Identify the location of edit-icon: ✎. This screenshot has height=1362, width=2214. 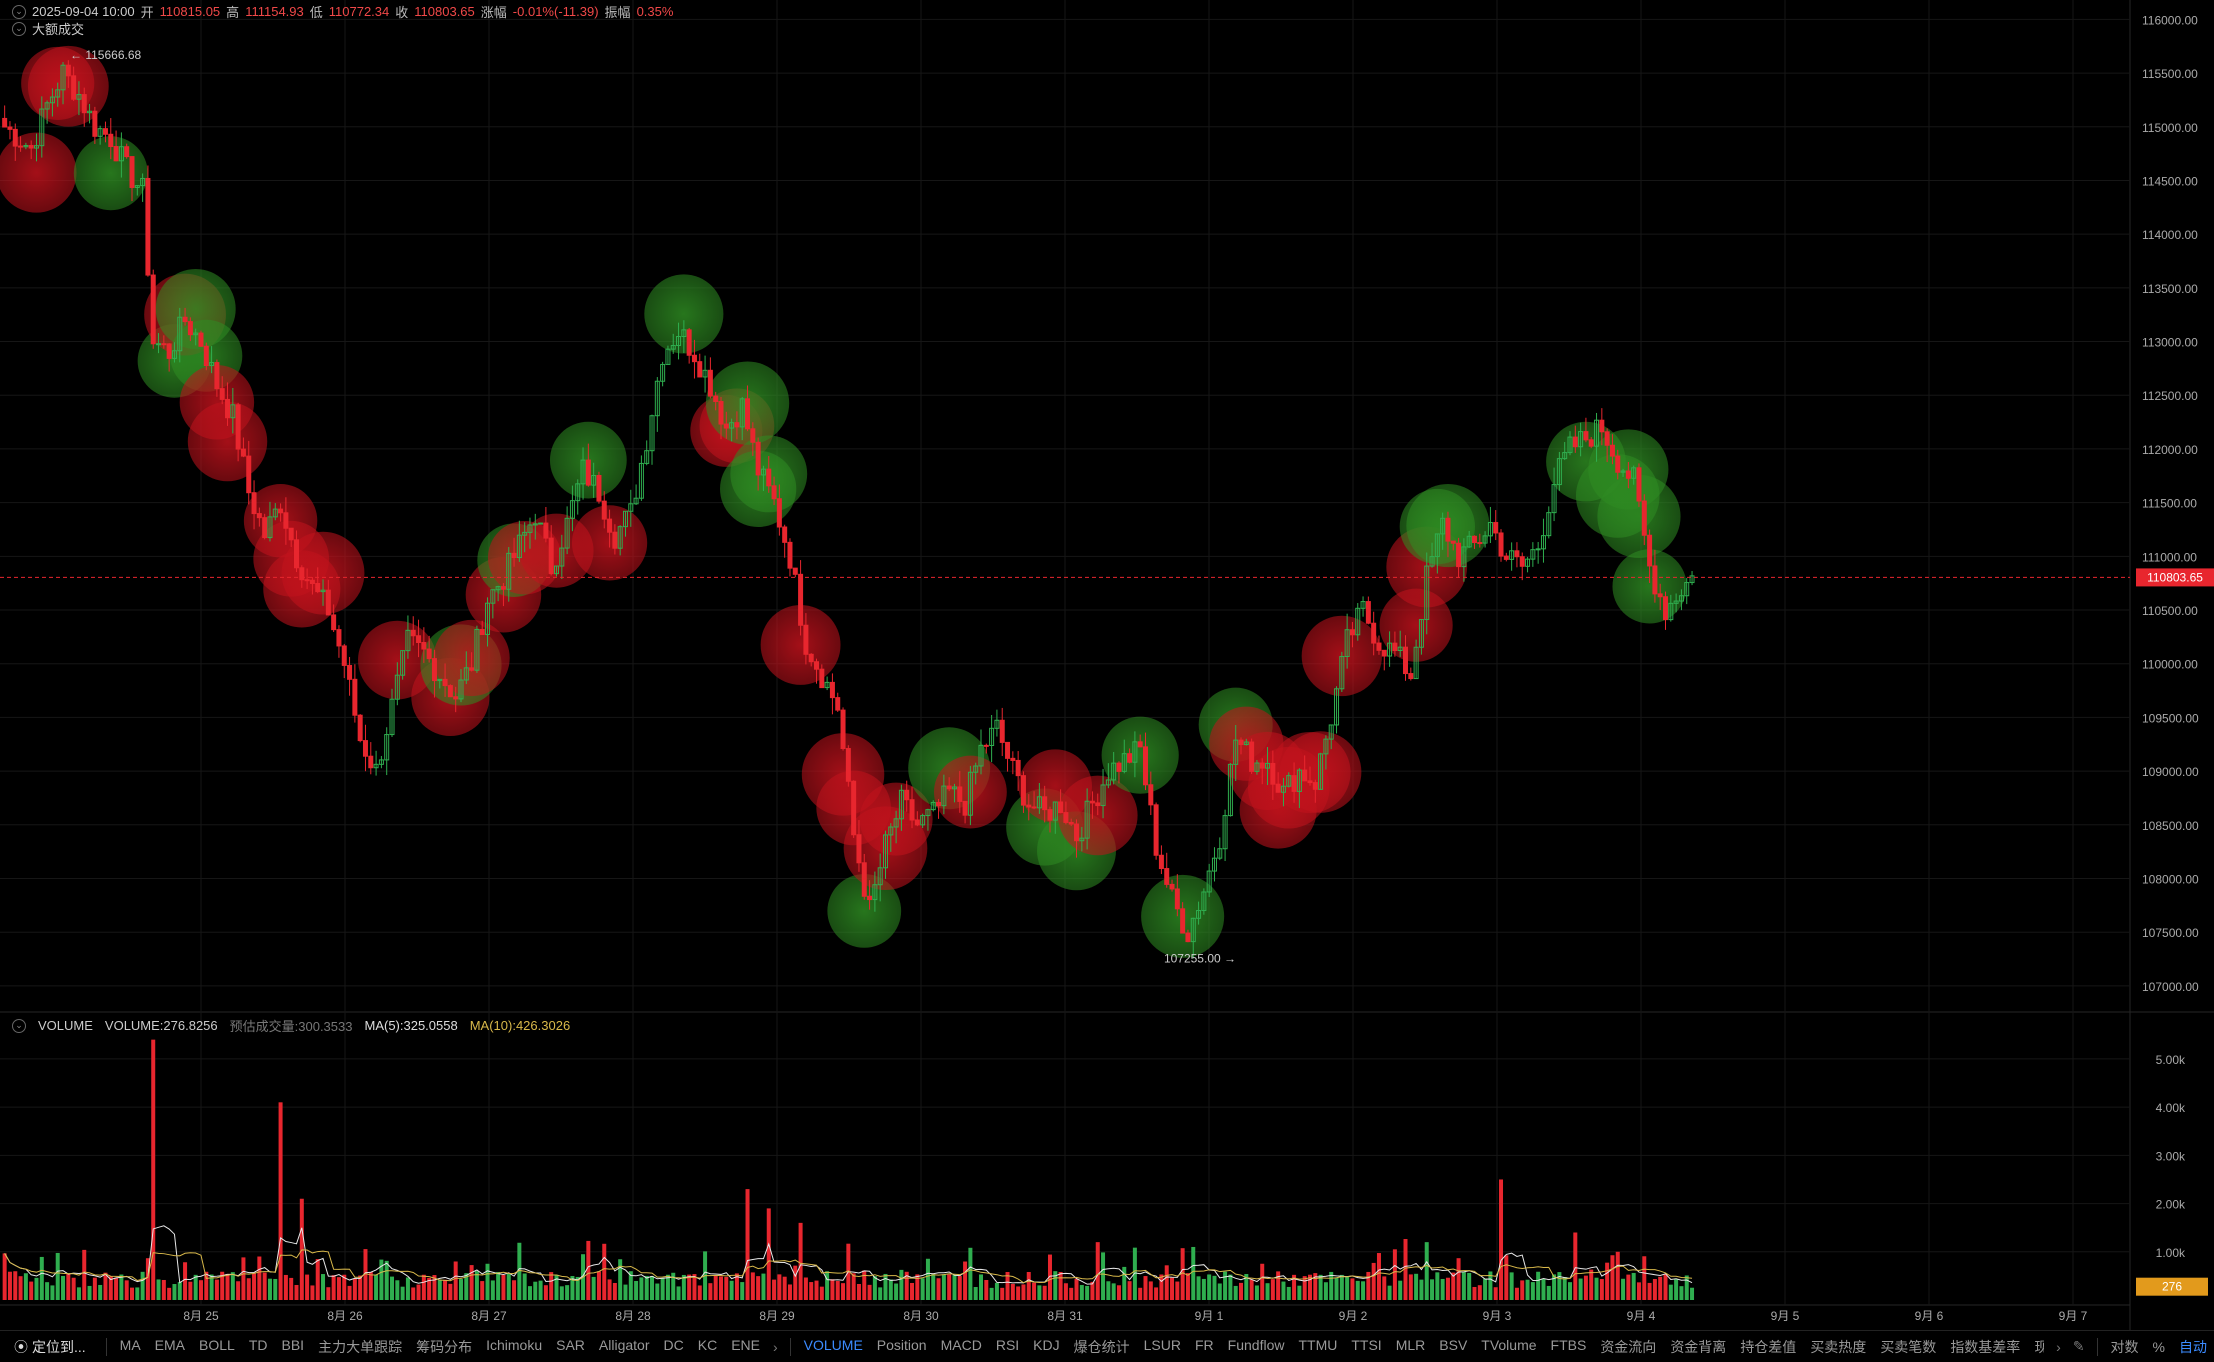
(2078, 1346).